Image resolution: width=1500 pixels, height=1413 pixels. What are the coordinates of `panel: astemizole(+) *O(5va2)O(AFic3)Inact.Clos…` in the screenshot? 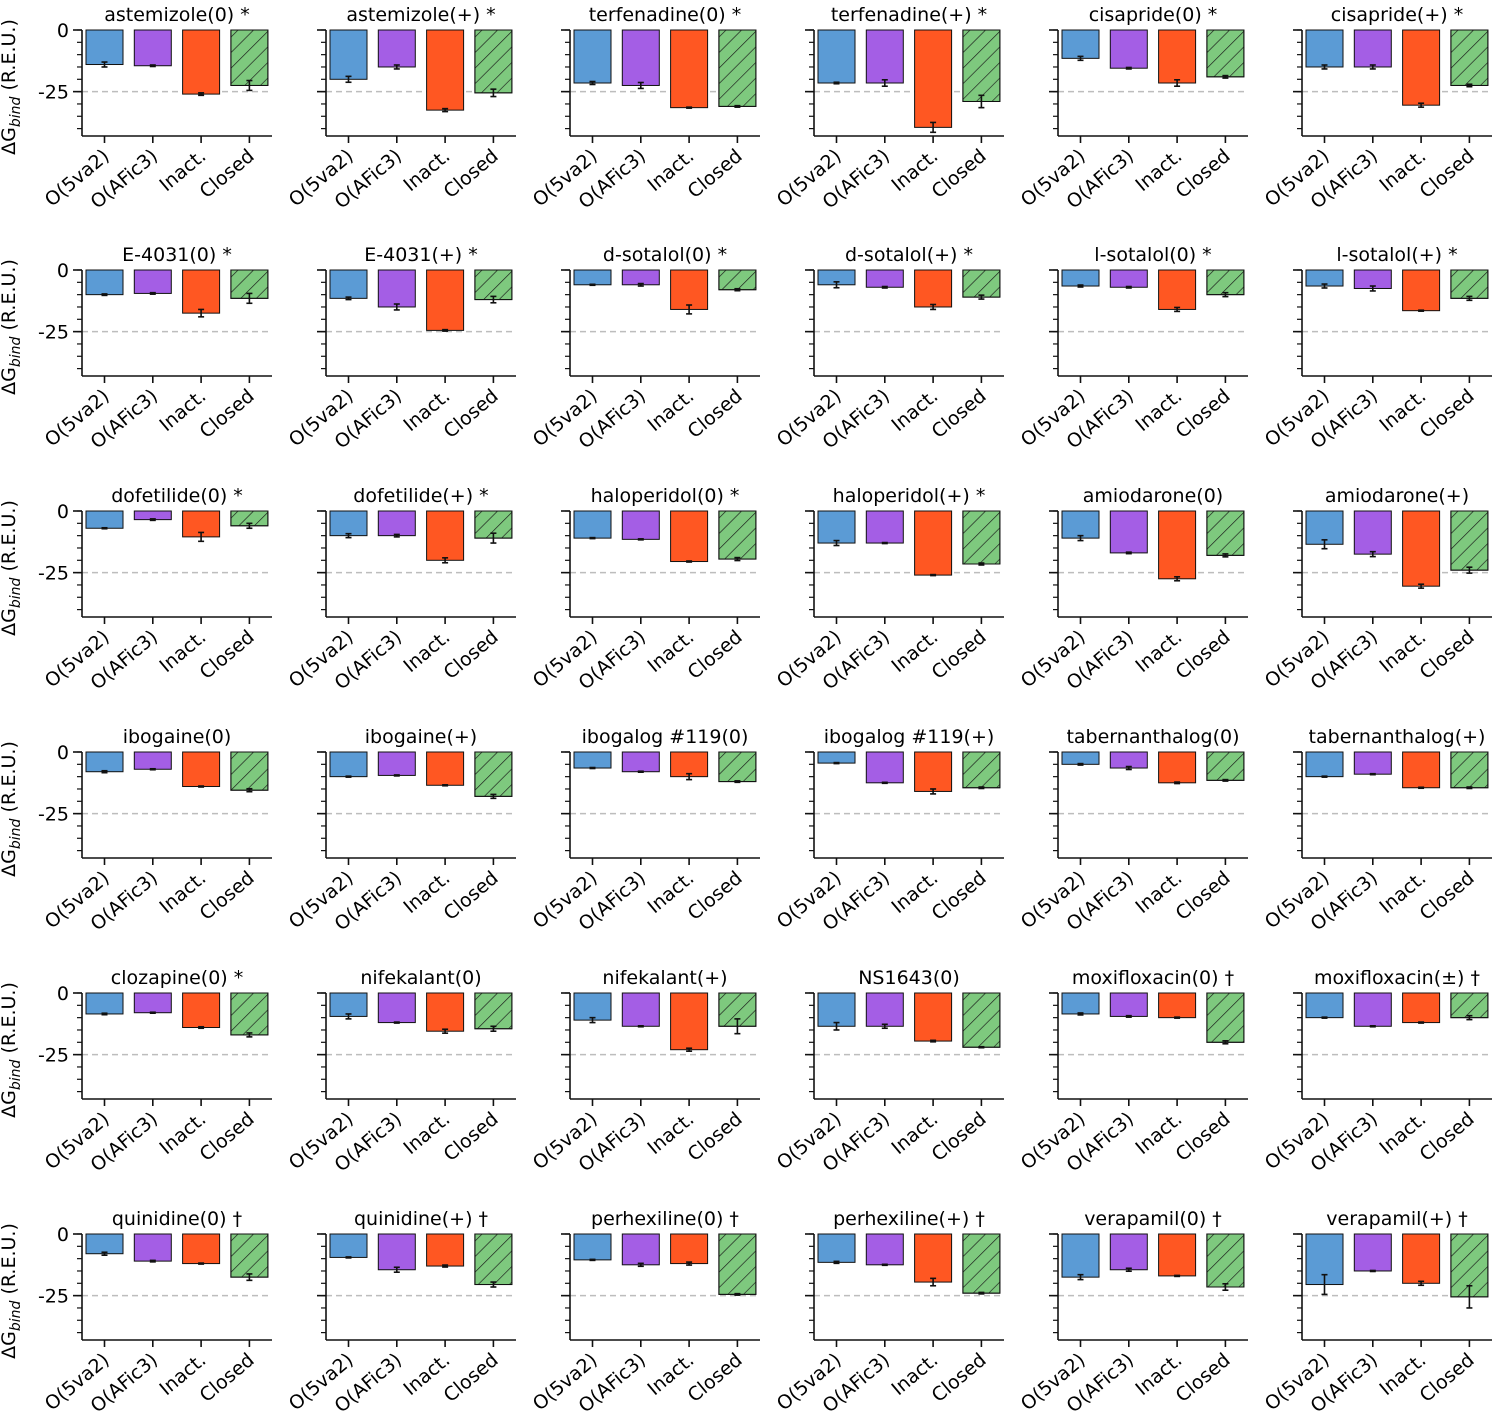 It's located at (400, 108).